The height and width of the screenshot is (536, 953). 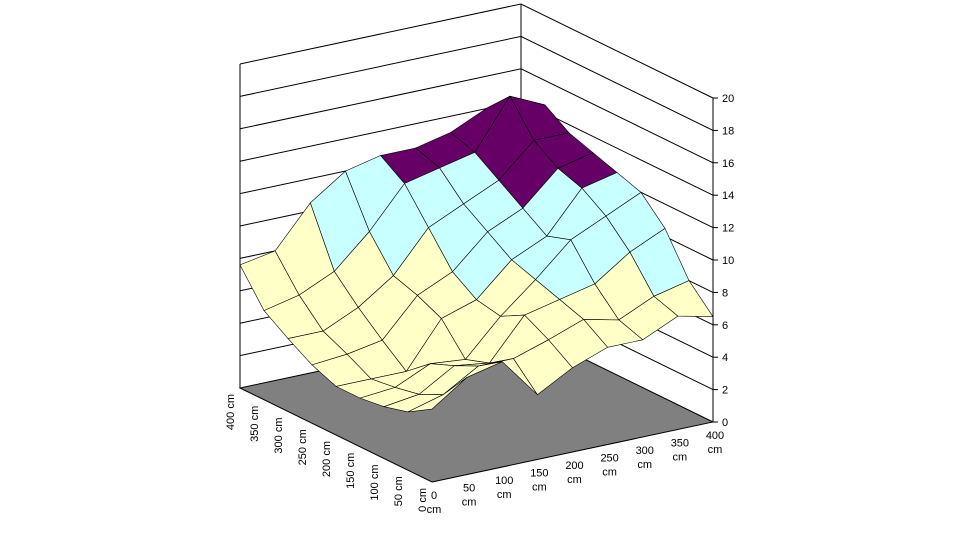 I want to click on surface-cell, so click(x=437, y=394).